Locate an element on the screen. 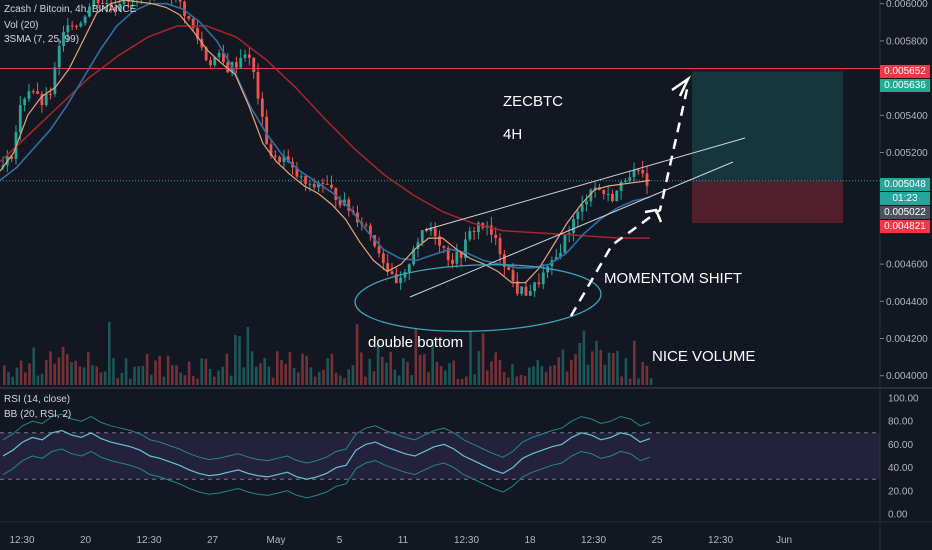 The image size is (932, 550). time-tick-label: 25 is located at coordinates (657, 540).